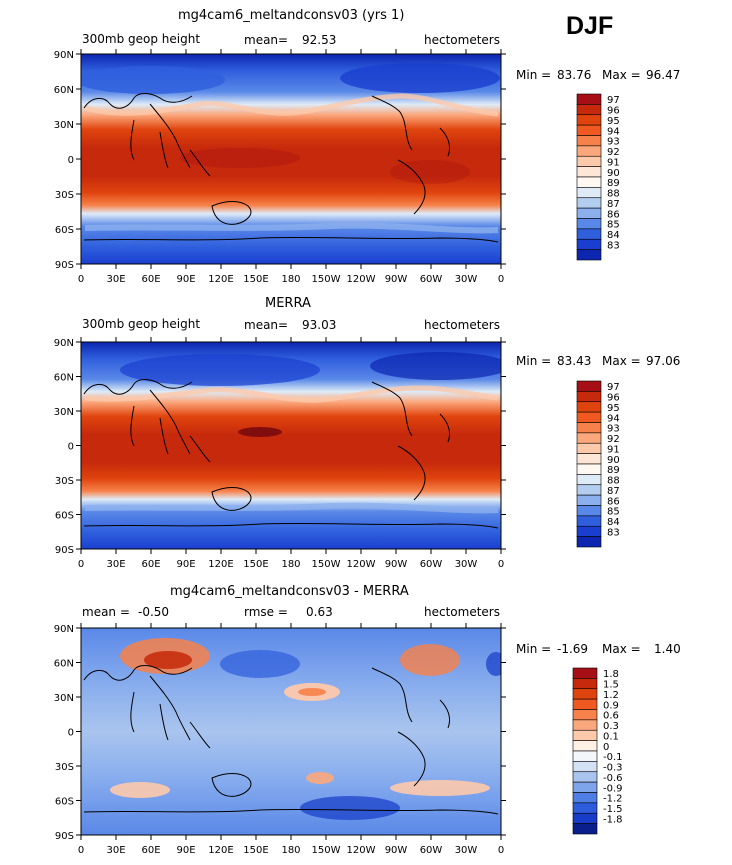 The width and height of the screenshot is (732, 865). What do you see at coordinates (663, 75) in the screenshot?
I see `panel-1-max-value: 96.47` at bounding box center [663, 75].